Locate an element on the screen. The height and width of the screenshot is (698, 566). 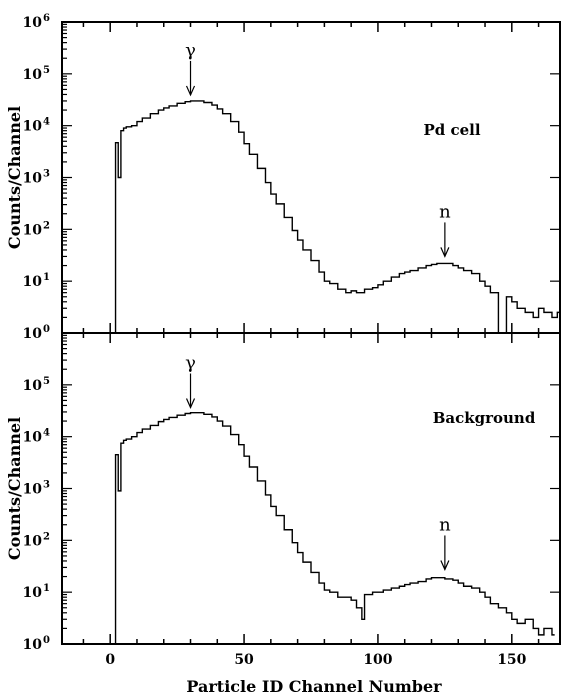
x-tick-label: 150 is located at coordinates (511, 660).